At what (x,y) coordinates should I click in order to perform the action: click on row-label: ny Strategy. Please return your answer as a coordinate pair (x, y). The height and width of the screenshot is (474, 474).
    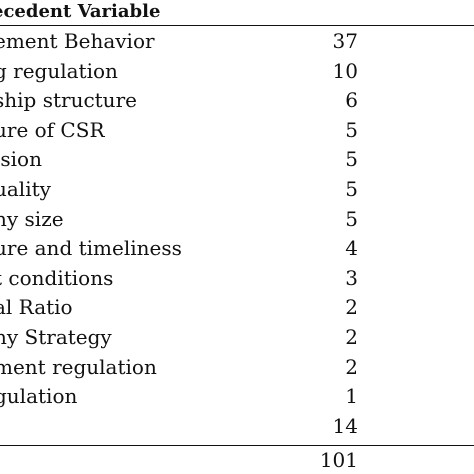
    Looking at the image, I should click on (56, 337).